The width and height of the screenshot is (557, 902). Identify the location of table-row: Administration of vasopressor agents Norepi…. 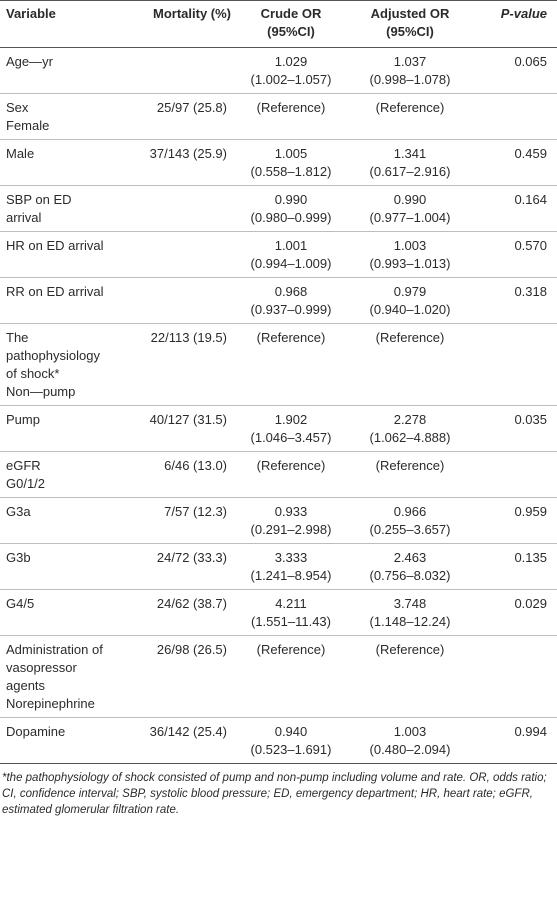
(278, 676).